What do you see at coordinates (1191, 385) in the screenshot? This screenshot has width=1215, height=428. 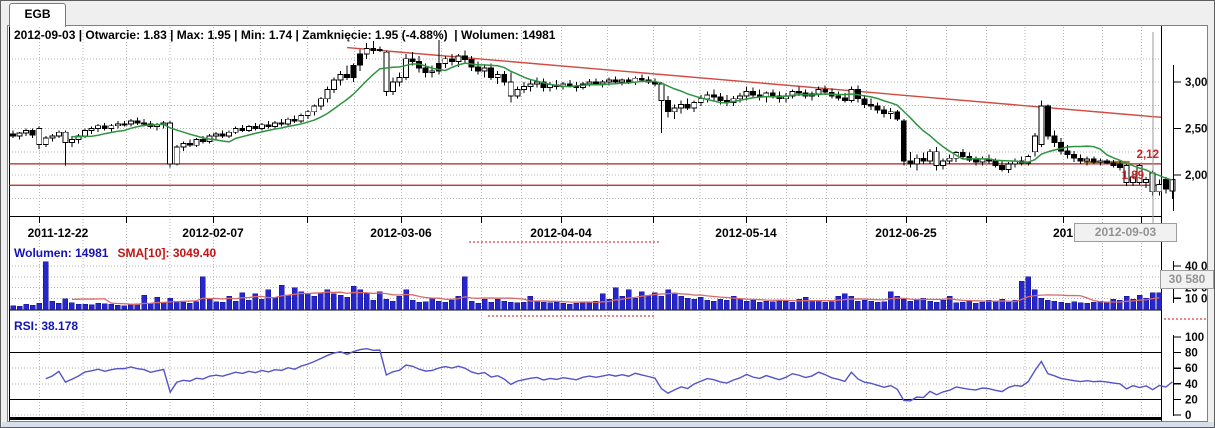 I see `rsi-axis-label: 40` at bounding box center [1191, 385].